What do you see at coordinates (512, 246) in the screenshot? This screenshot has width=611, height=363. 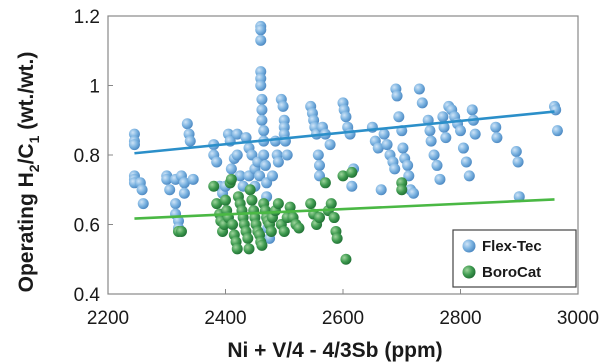 I see `legend-label-flex-tec: Flex-Tec` at bounding box center [512, 246].